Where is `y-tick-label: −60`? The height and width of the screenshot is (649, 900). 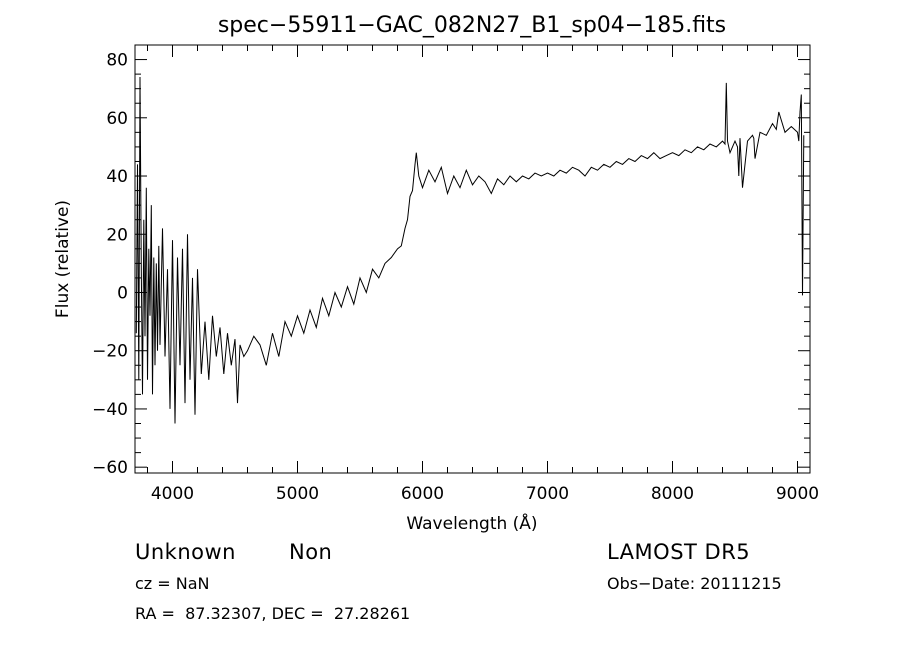 y-tick-label: −60 is located at coordinates (110, 468).